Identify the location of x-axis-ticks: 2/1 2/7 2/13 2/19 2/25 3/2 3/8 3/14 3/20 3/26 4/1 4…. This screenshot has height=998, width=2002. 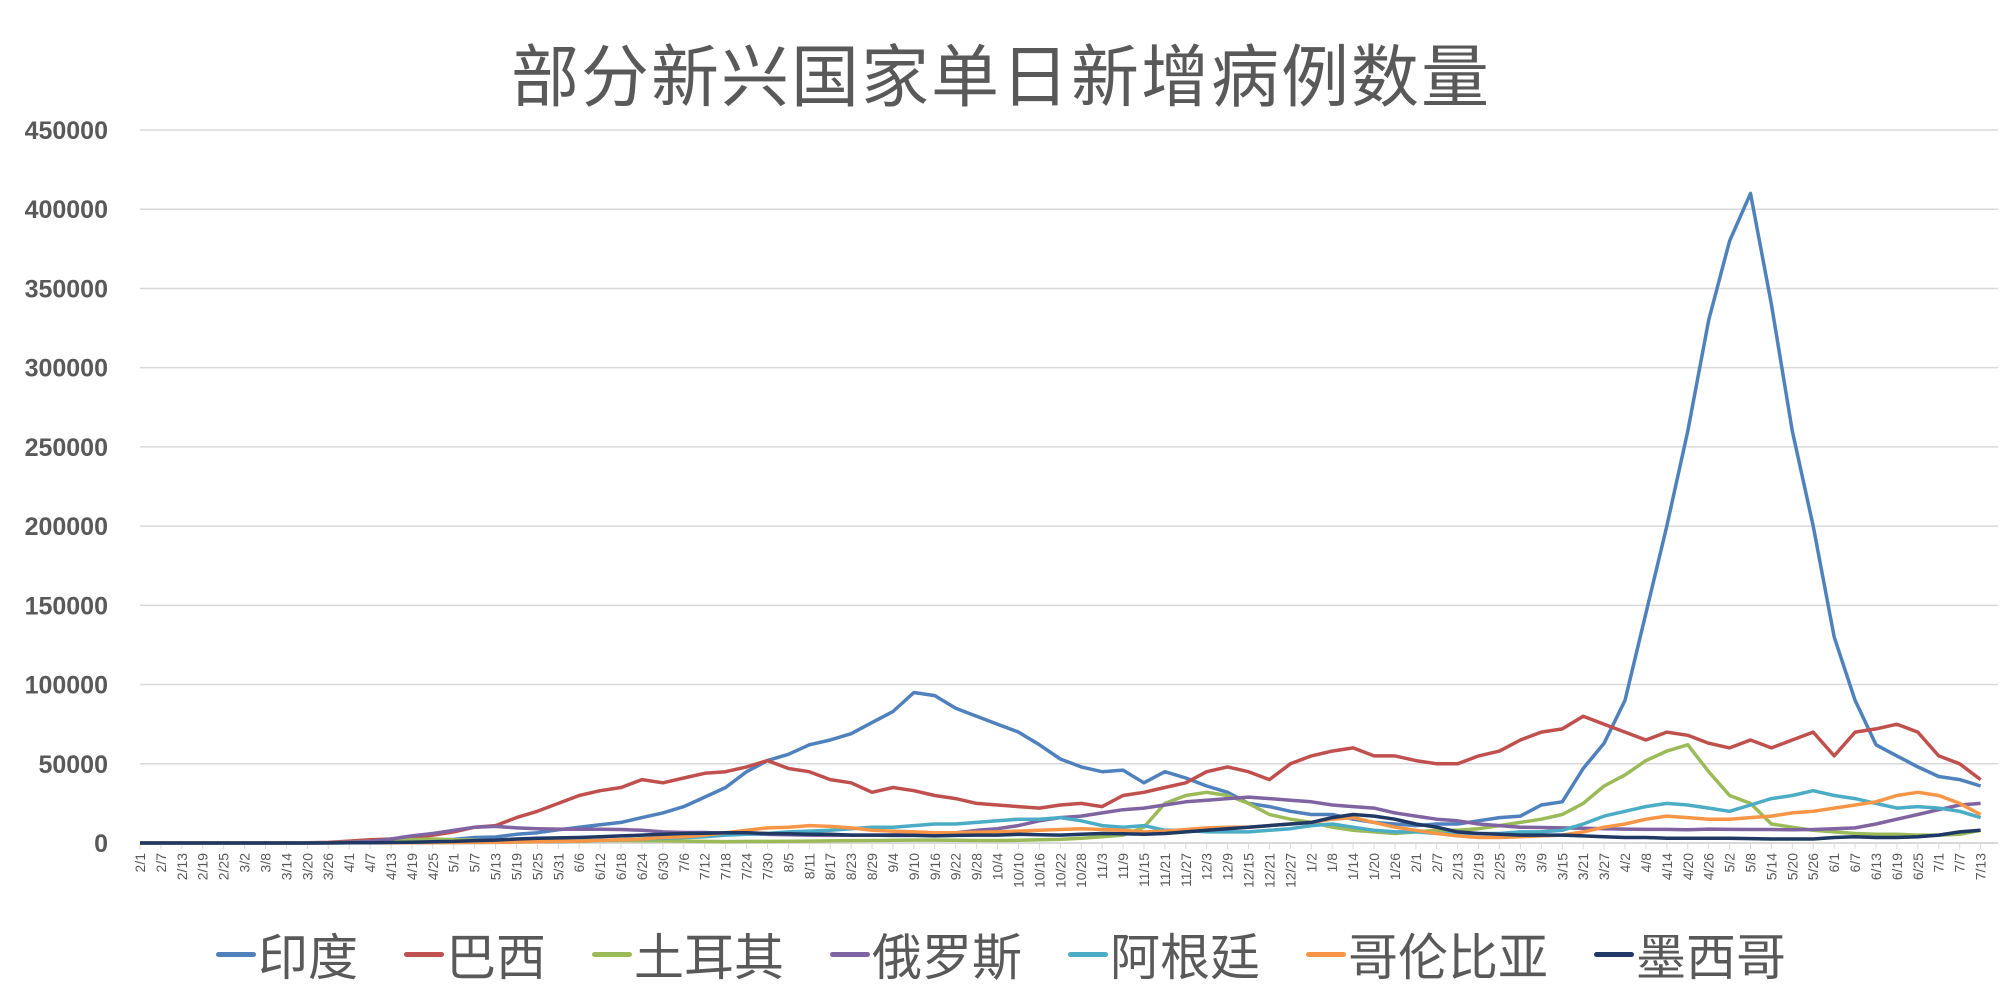
(1060, 865).